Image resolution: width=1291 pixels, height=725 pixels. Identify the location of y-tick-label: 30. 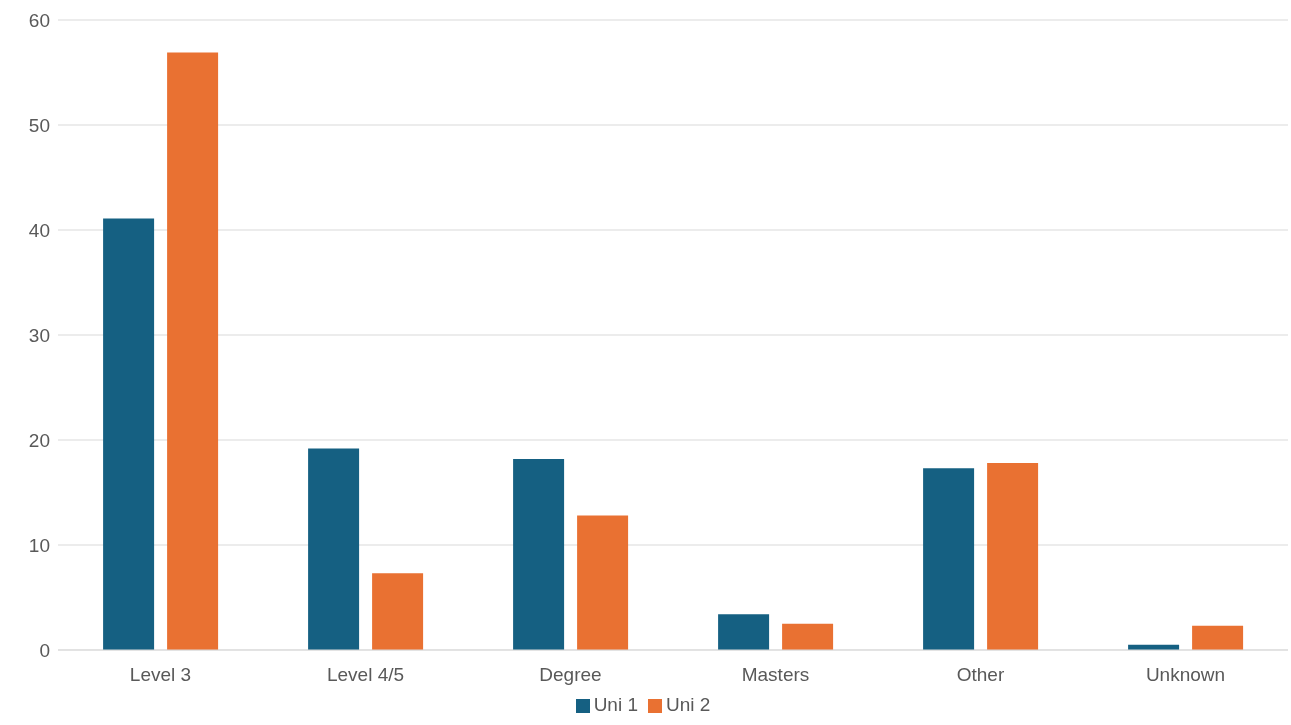
(39, 335).